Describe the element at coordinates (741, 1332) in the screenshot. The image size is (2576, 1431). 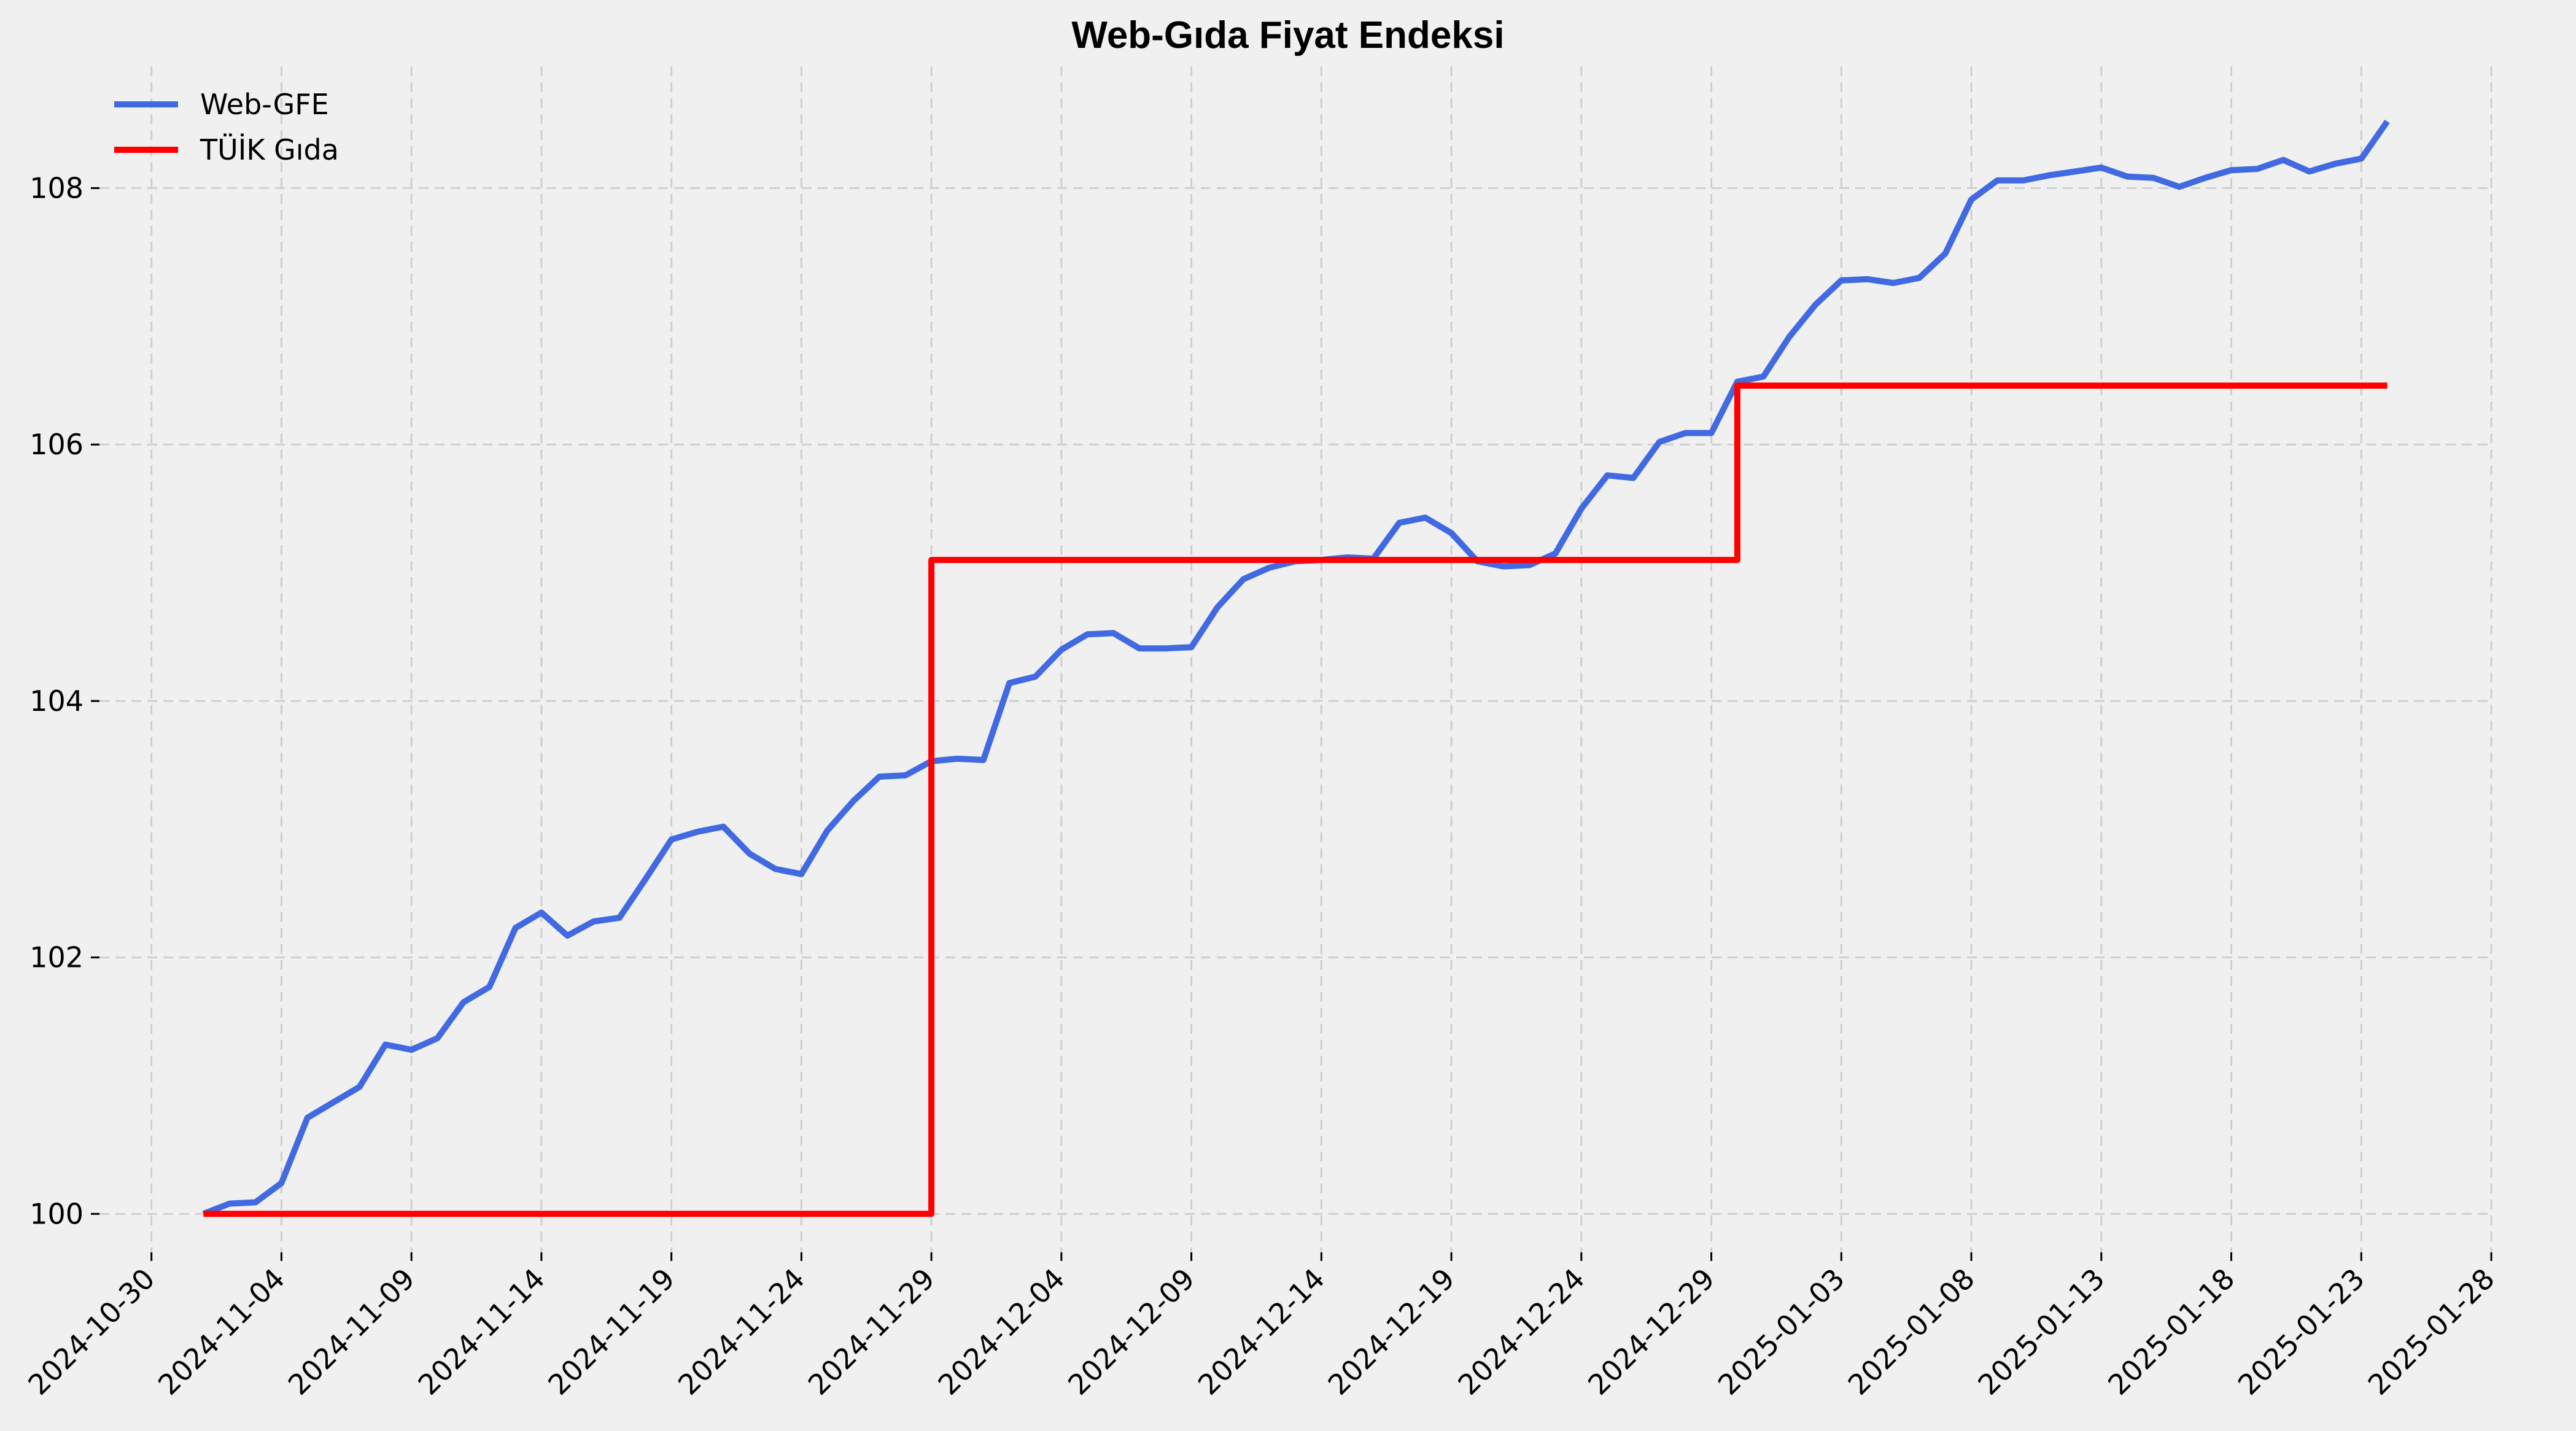
I see `x-tick-label: 2024-11-24` at that location.